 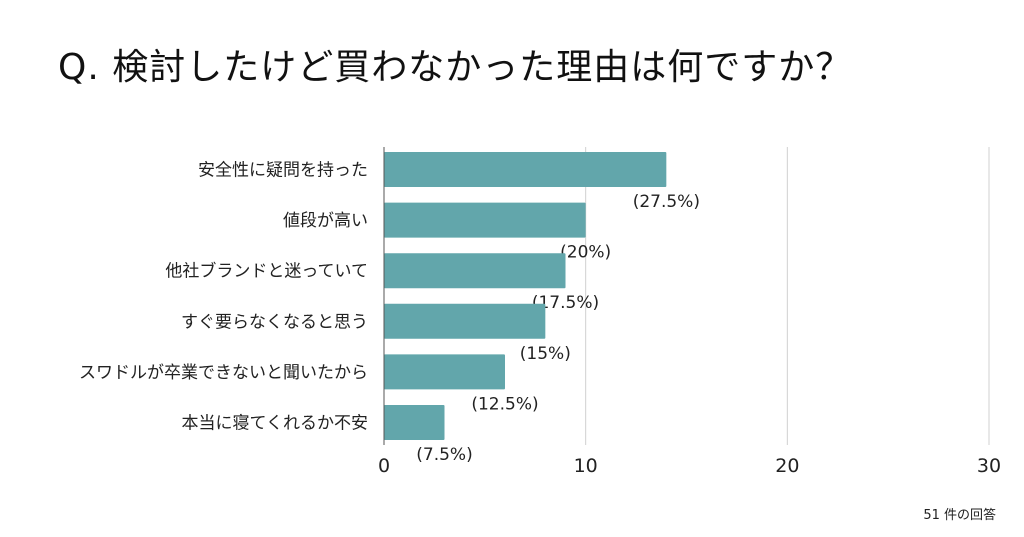 What do you see at coordinates (545, 354) in the screenshot?
I see `data-label: (15%)` at bounding box center [545, 354].